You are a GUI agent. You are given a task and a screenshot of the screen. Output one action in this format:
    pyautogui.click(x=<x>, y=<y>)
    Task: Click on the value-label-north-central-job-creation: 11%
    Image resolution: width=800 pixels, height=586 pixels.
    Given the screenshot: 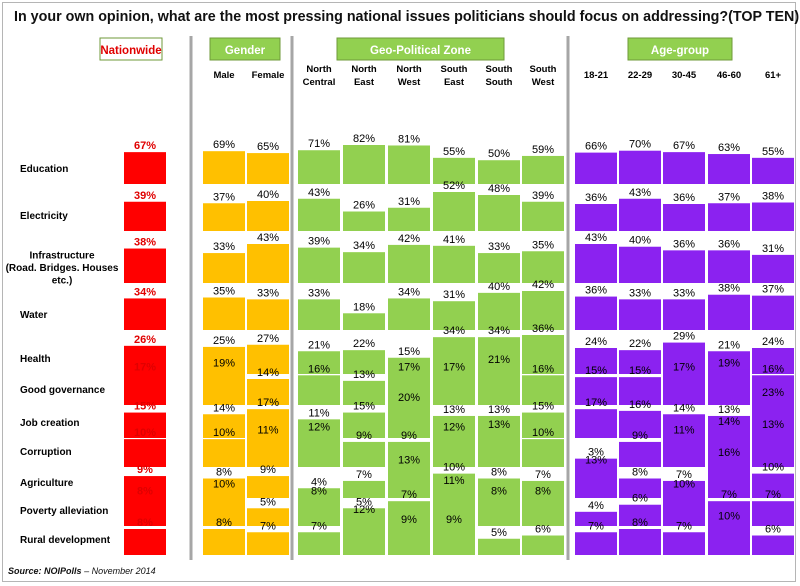 What is the action you would take?
    pyautogui.click(x=318, y=413)
    